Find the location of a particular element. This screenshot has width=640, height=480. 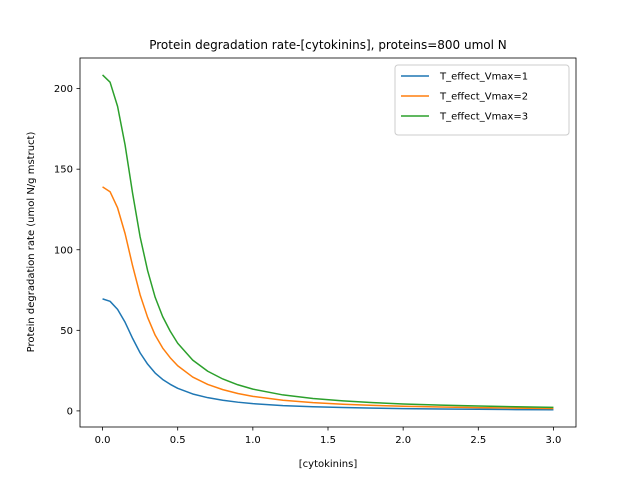

x-axis-label: [cytokinins] is located at coordinates (328, 464).